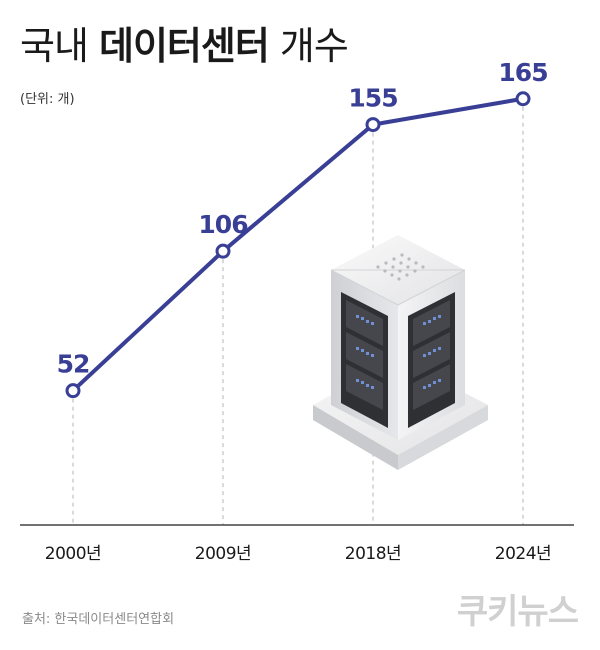 The width and height of the screenshot is (600, 650). What do you see at coordinates (73, 554) in the screenshot?
I see `x-tick-label: 2000년` at bounding box center [73, 554].